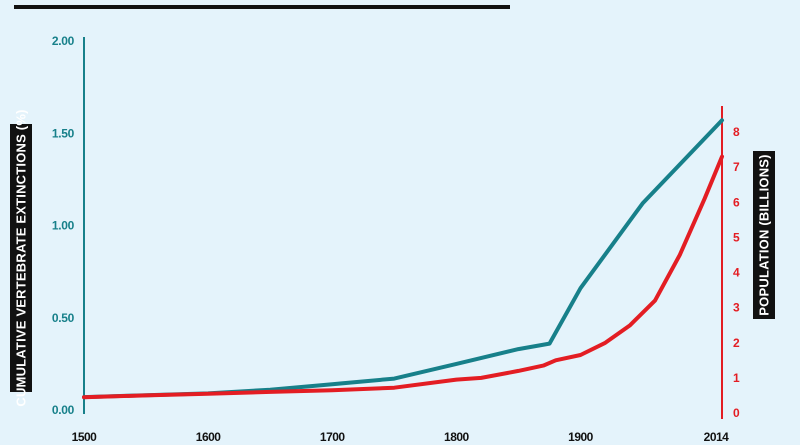  I want to click on right-y-tick-label: 1, so click(736, 378).